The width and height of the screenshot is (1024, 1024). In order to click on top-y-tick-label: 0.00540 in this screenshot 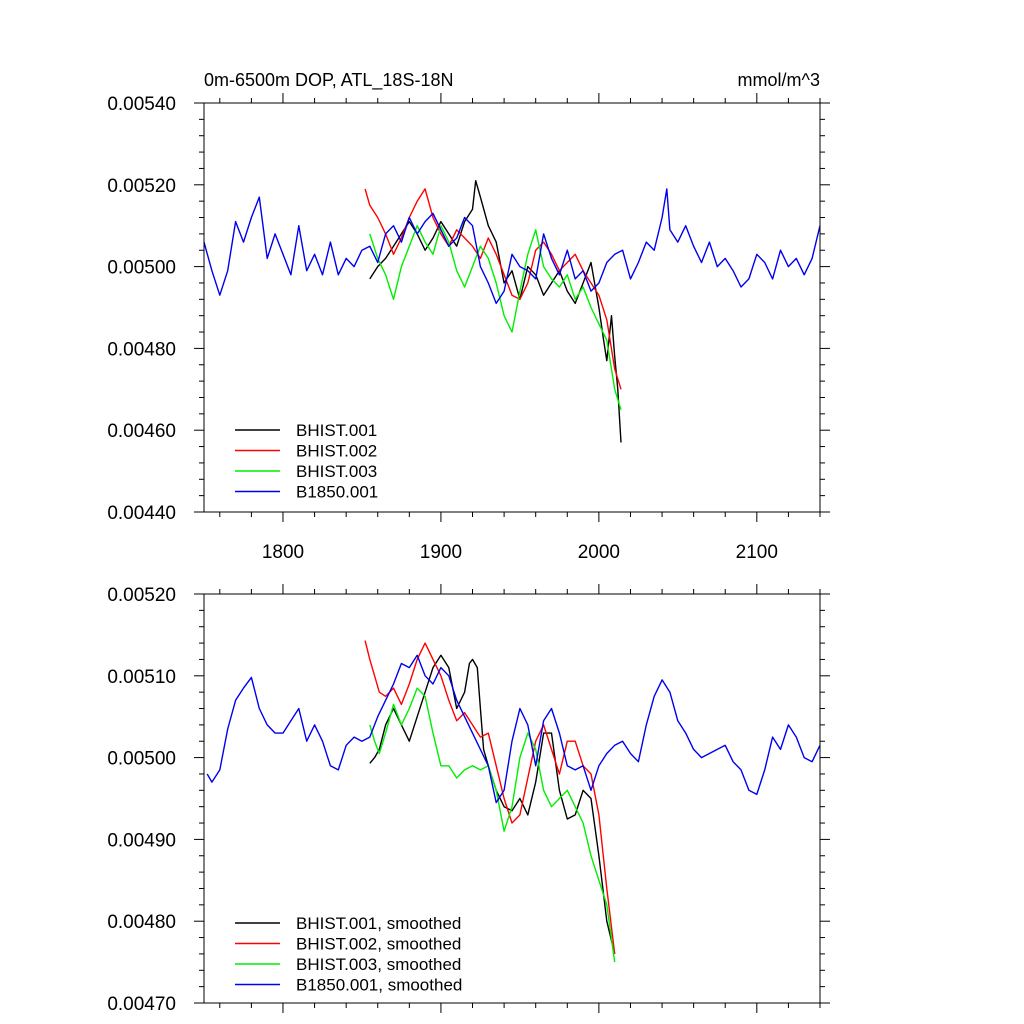, I will do `click(141, 104)`.